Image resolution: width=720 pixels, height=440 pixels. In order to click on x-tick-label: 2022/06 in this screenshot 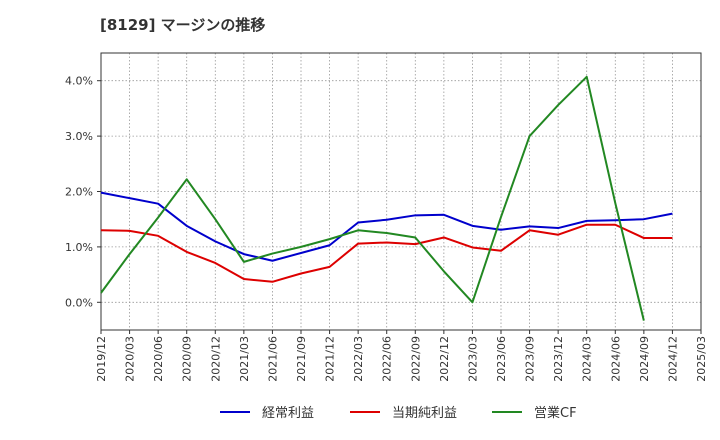, I will do `click(387, 359)`.